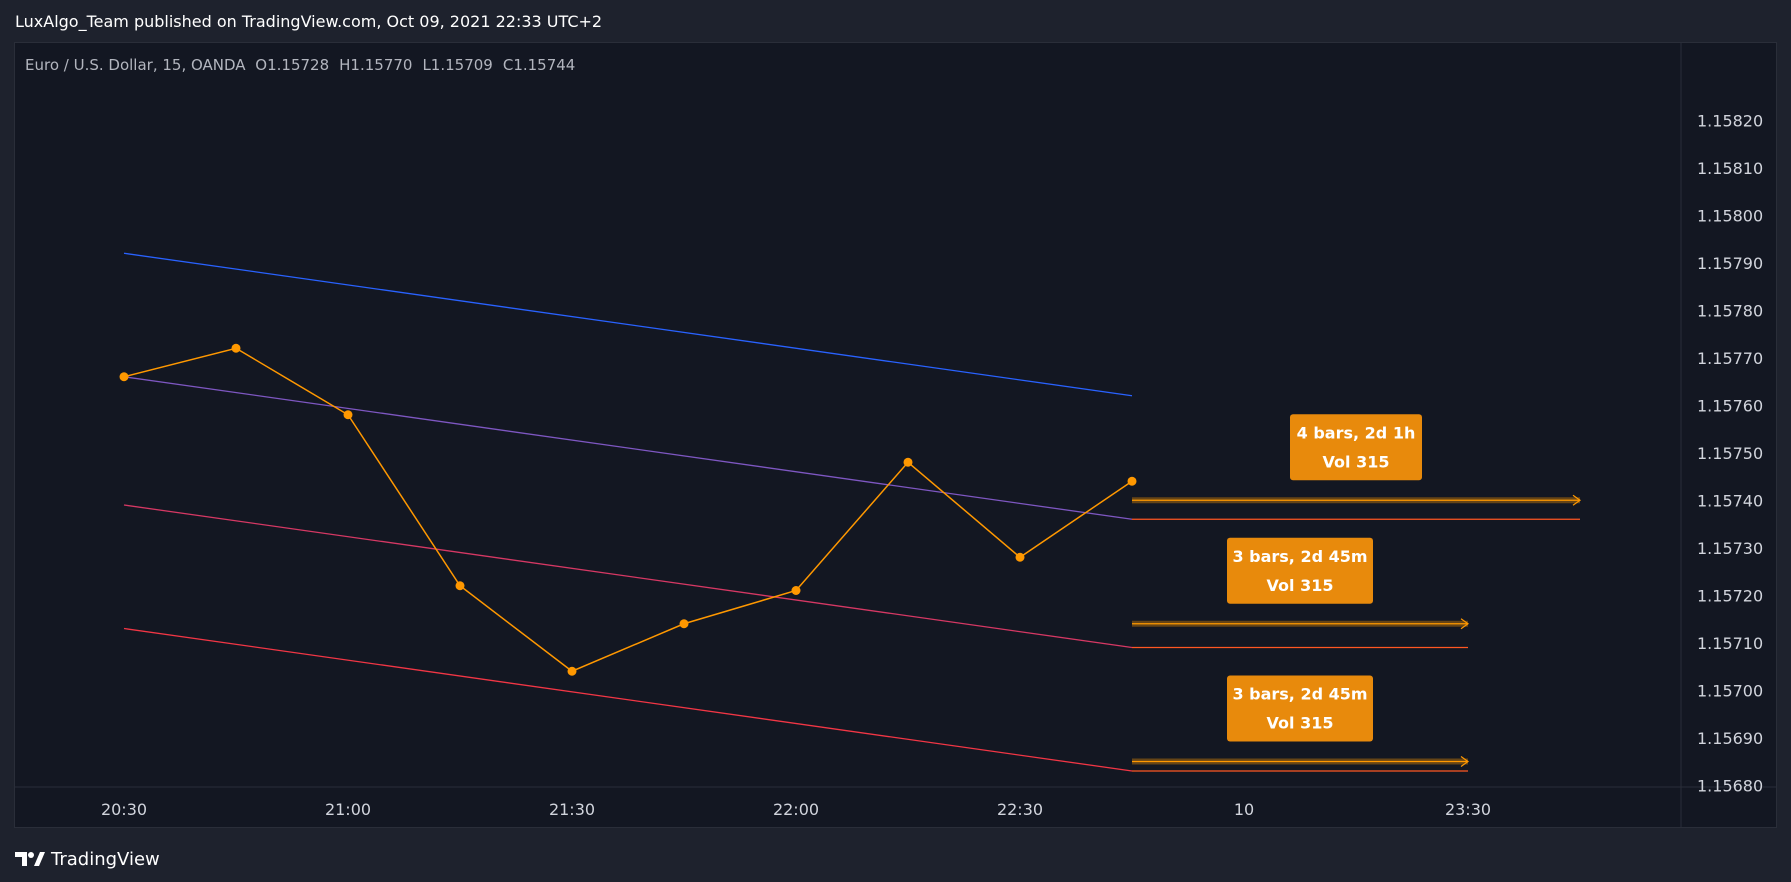 The height and width of the screenshot is (882, 1791). Describe the element at coordinates (1730, 310) in the screenshot. I see `y-tick-label: 1.15780` at that location.